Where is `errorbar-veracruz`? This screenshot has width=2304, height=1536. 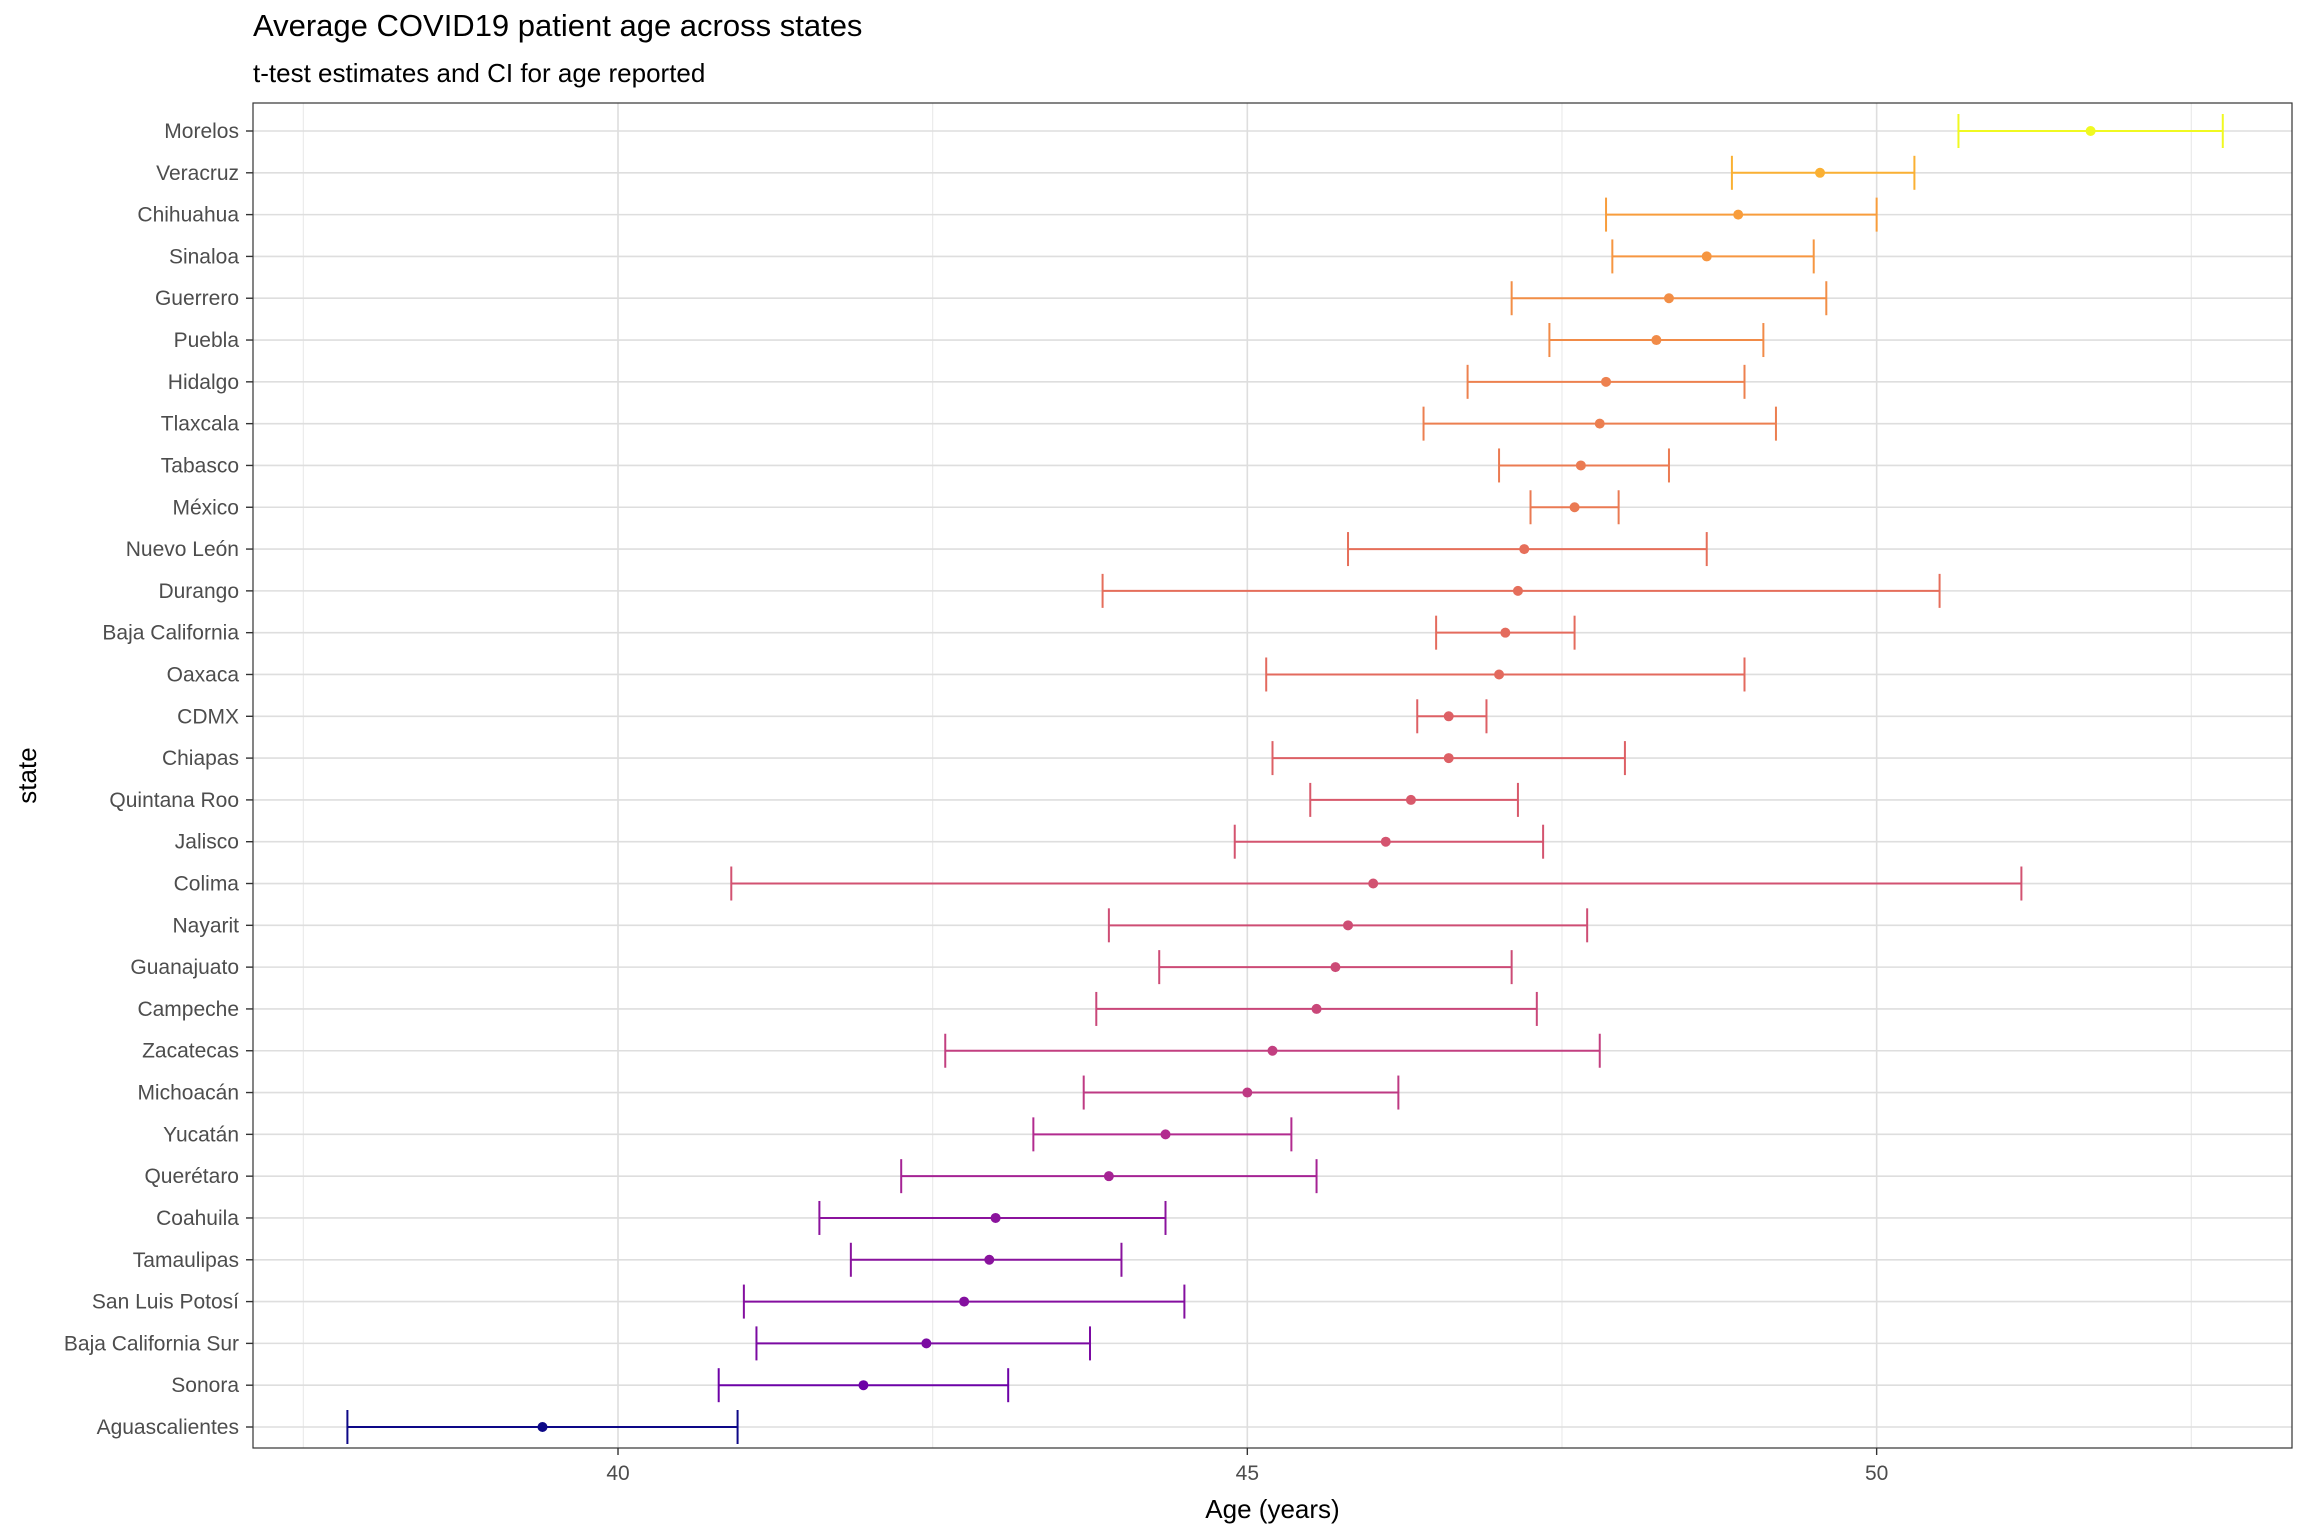
errorbar-veracruz is located at coordinates (1823, 172).